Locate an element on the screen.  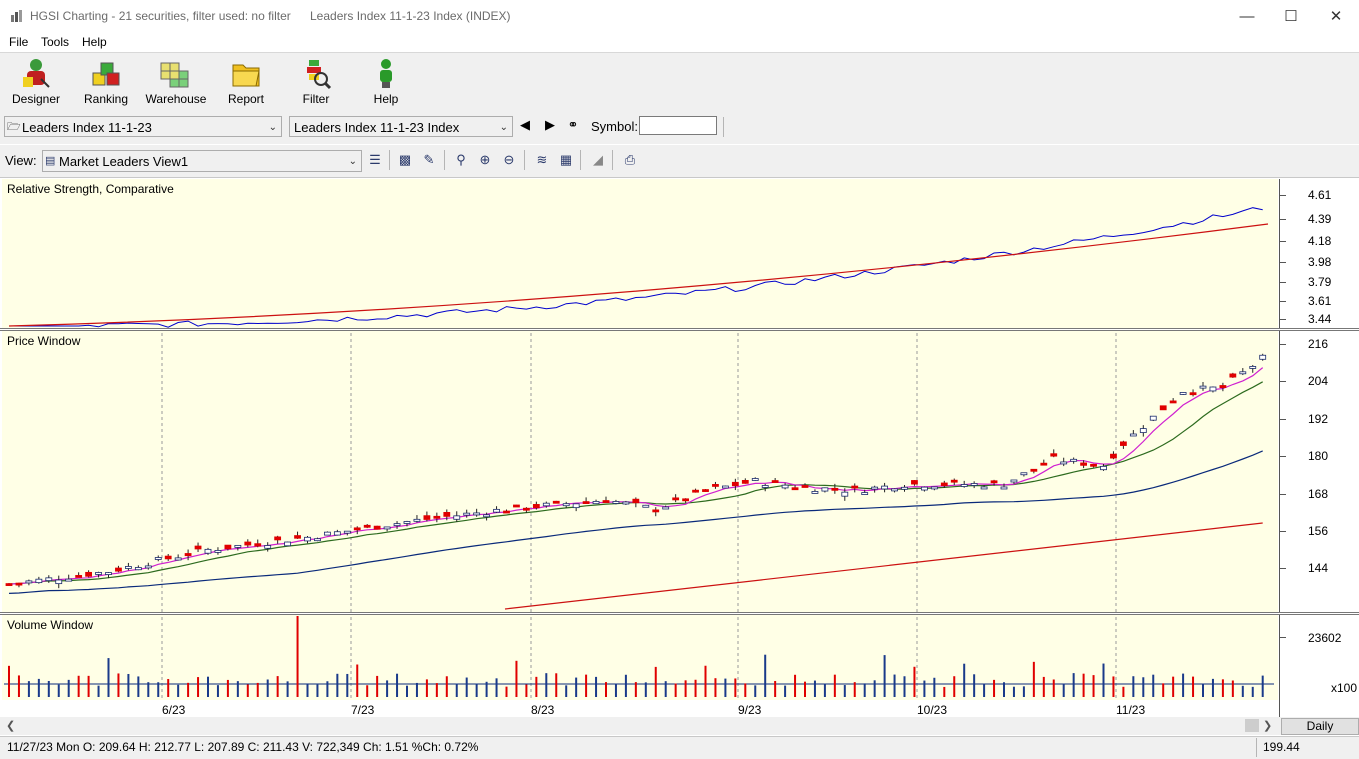
zoom-in-icon: ⊕ is located at coordinates (485, 159).